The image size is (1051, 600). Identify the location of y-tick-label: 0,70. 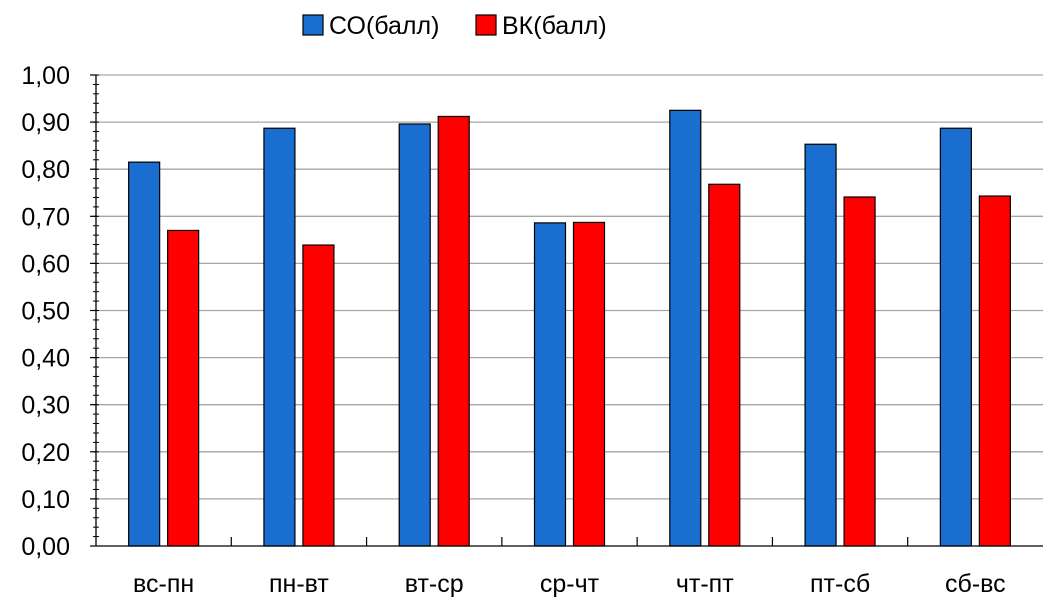
(45, 217).